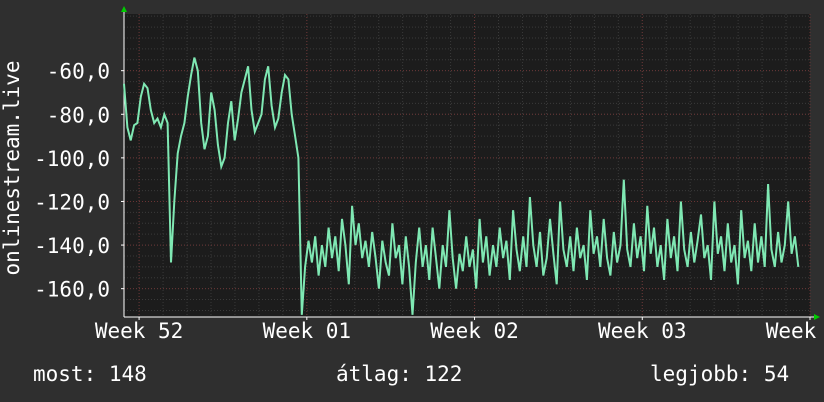  I want to click on y-tick-label: -120,0, so click(72, 202).